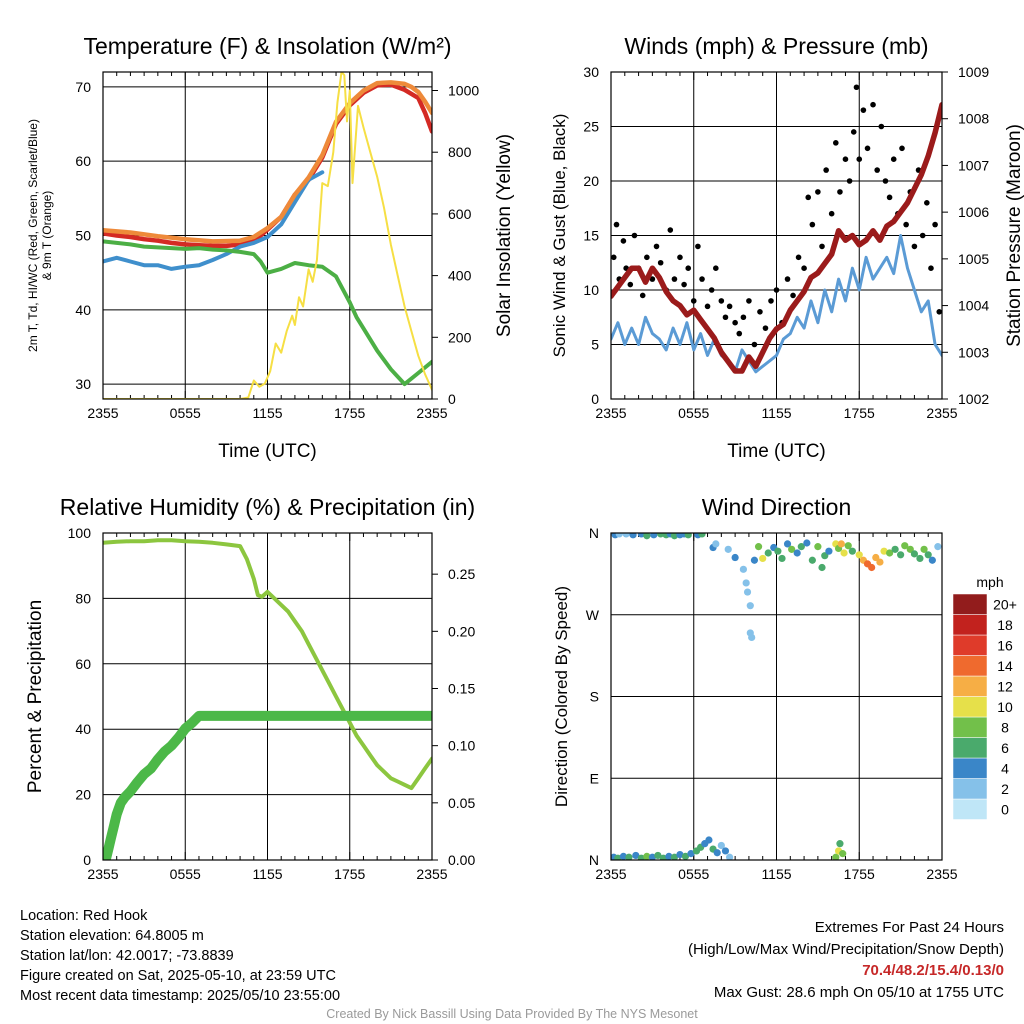 This screenshot has height=1024, width=1024. What do you see at coordinates (776, 237) in the screenshot?
I see `pressure-line` at bounding box center [776, 237].